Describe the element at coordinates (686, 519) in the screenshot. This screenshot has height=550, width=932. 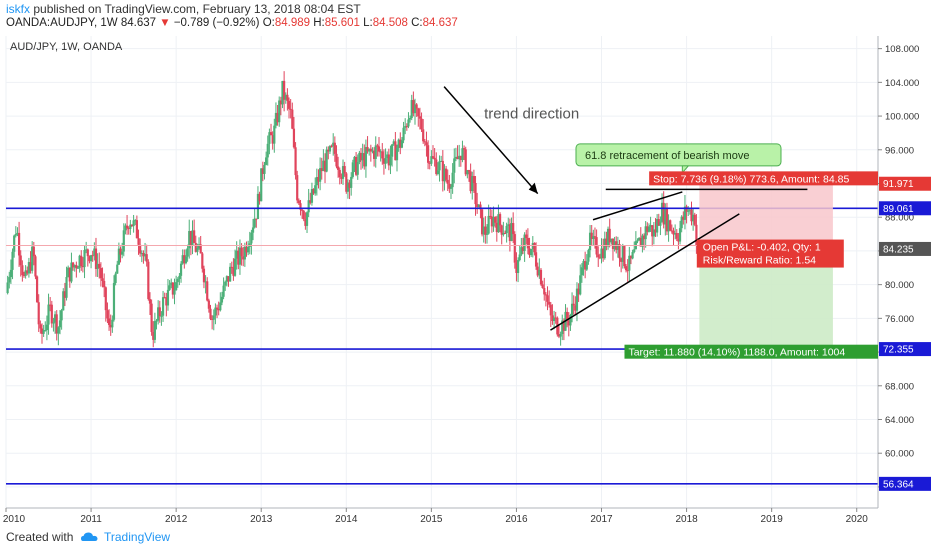
I see `time-tick-label: 2018` at that location.